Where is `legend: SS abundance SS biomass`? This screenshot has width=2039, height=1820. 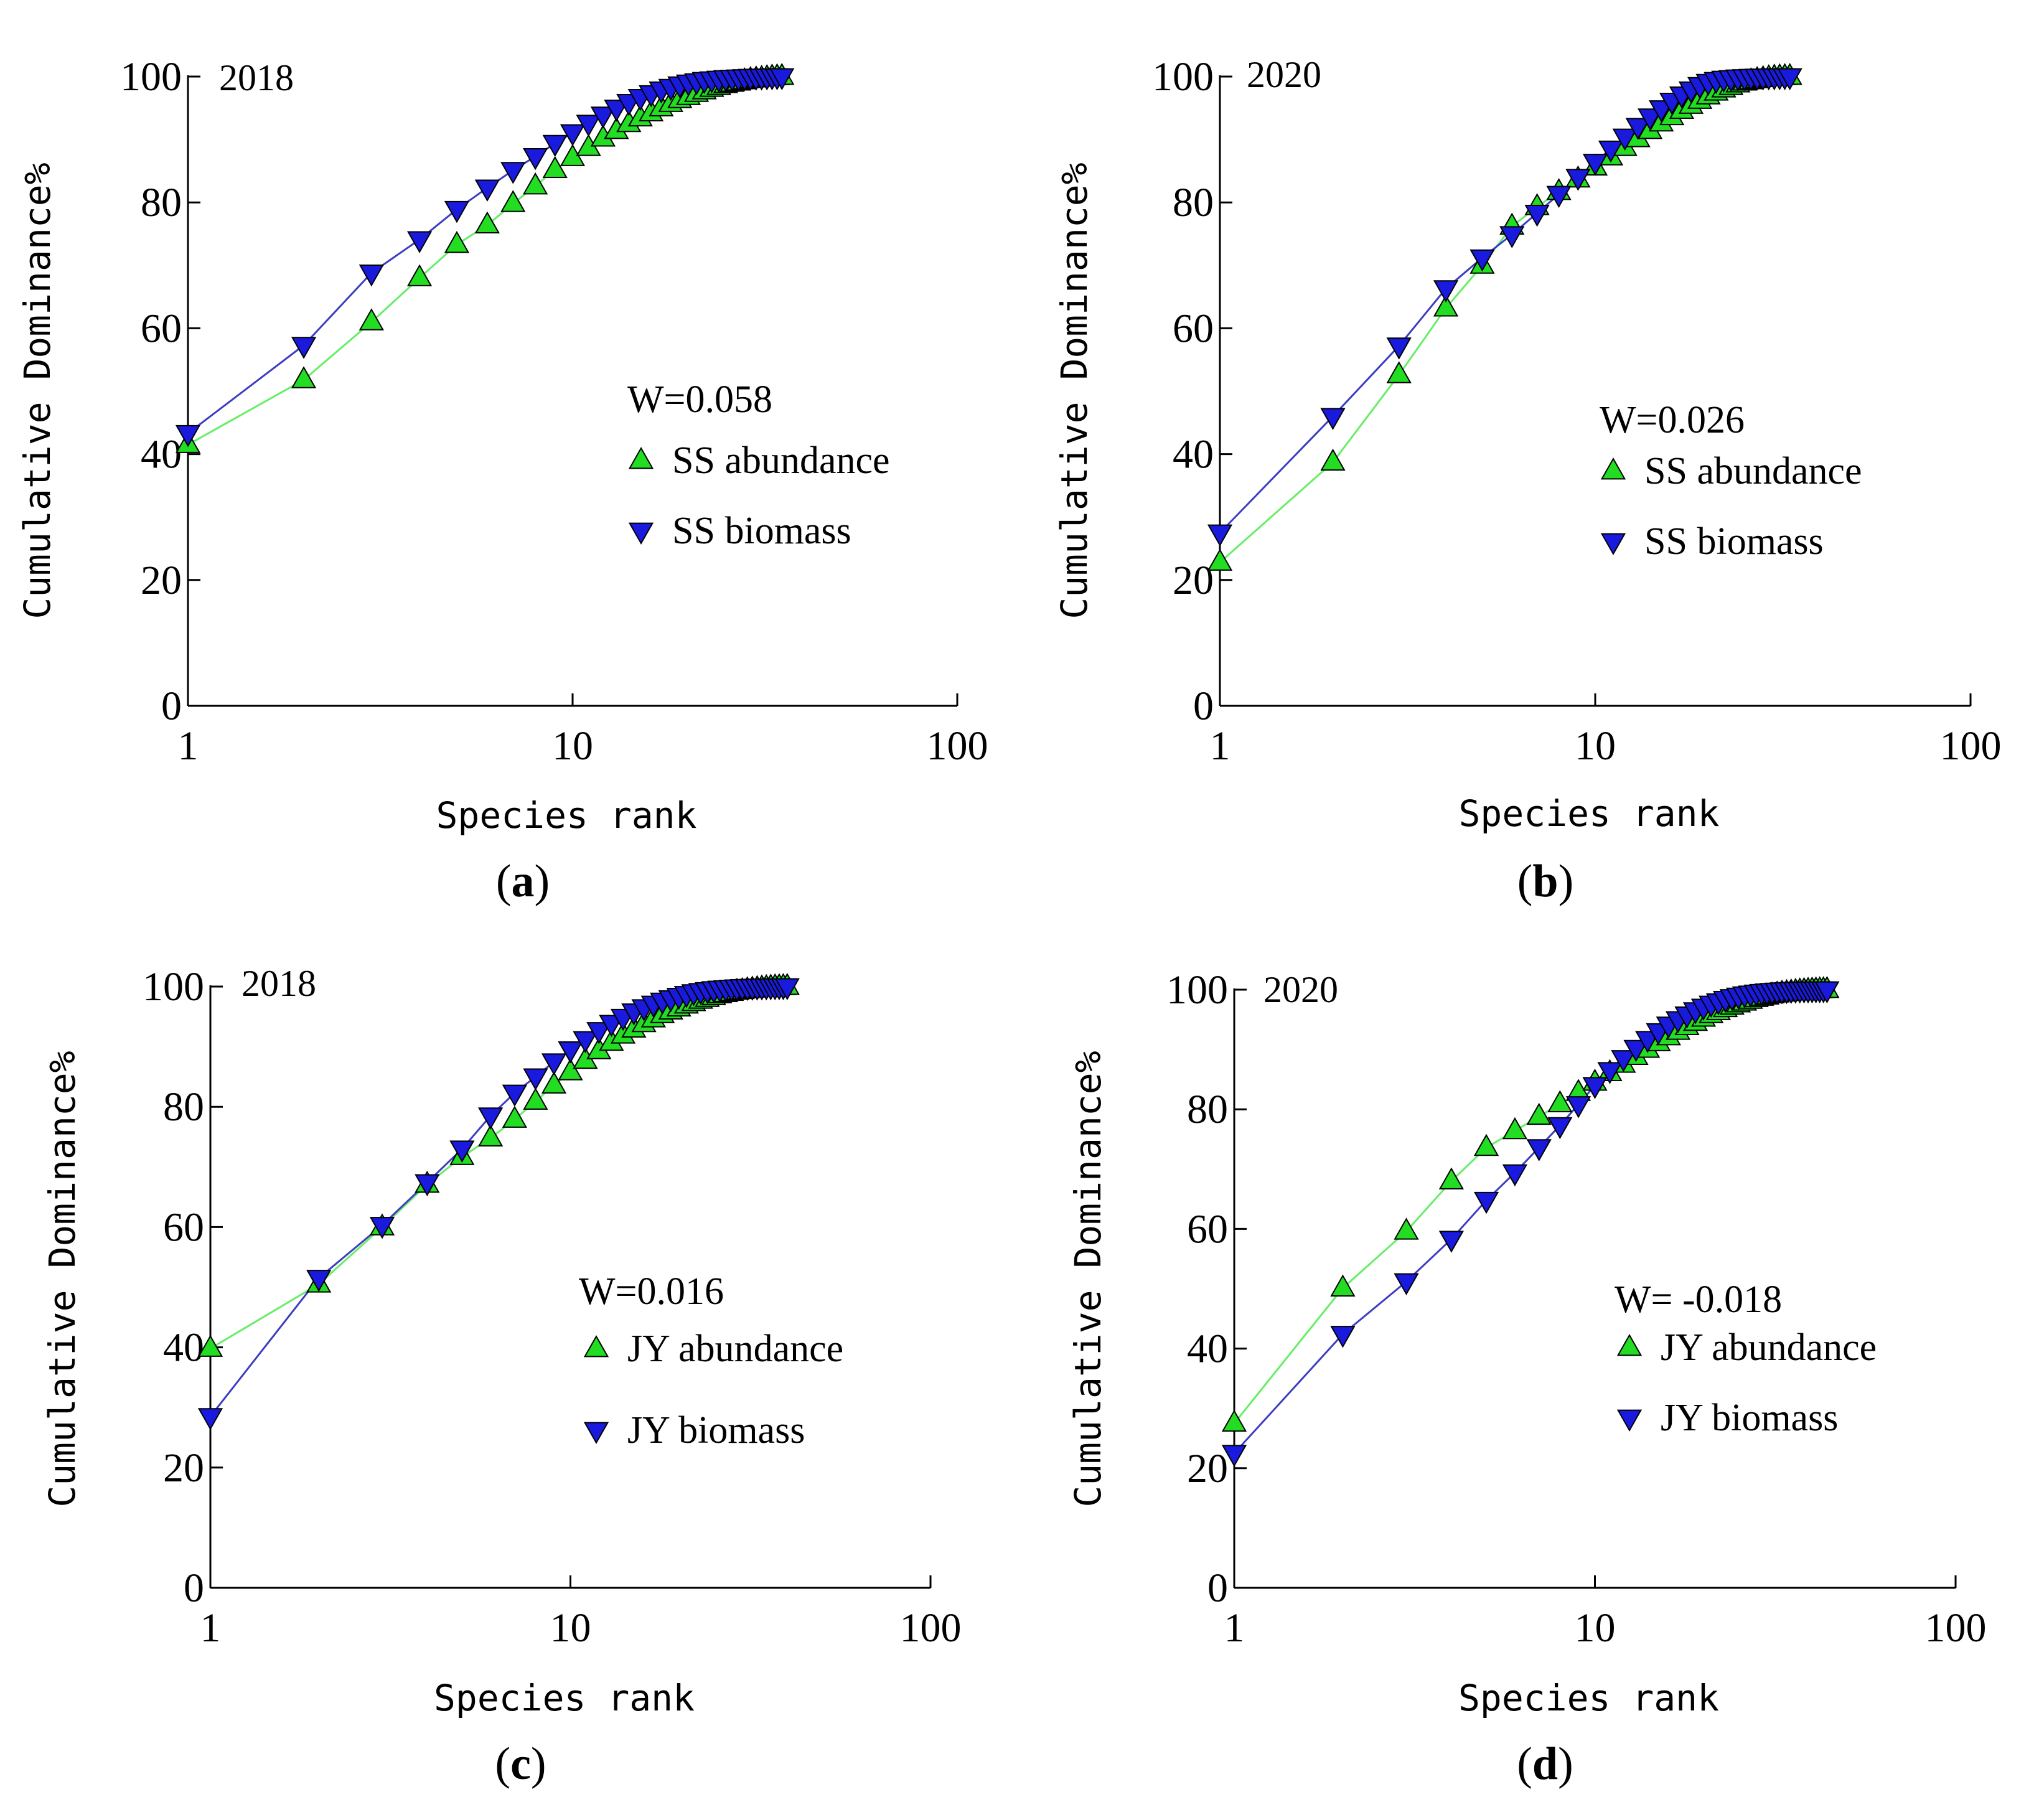
legend: SS abundance SS biomass is located at coordinates (1731, 506).